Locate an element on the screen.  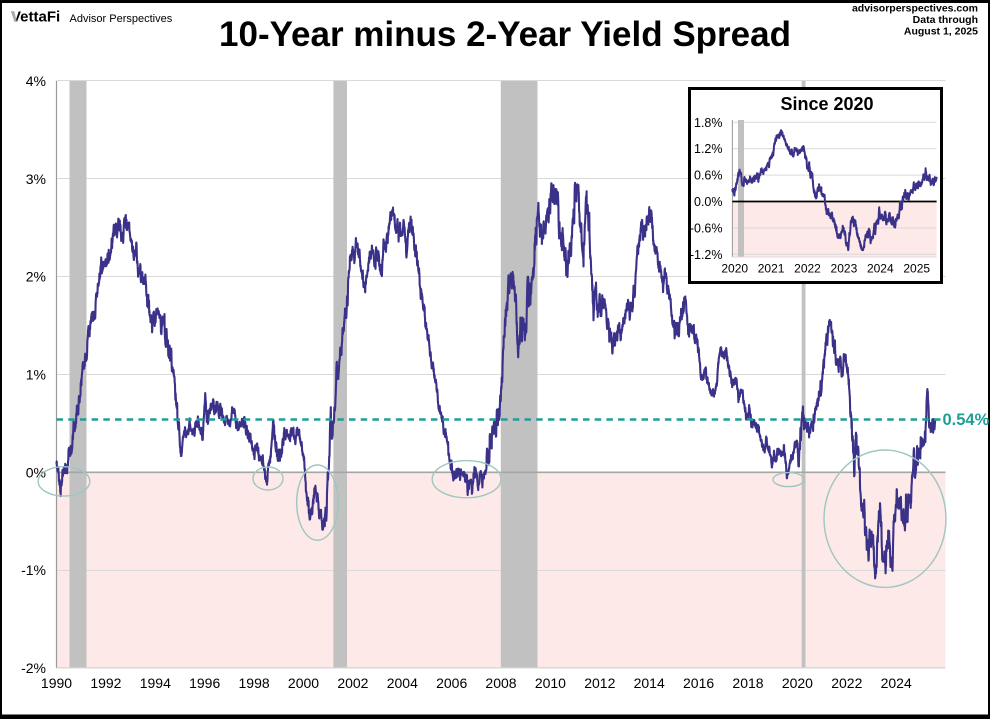
svg-text: 1998 is located at coordinates (254, 683).